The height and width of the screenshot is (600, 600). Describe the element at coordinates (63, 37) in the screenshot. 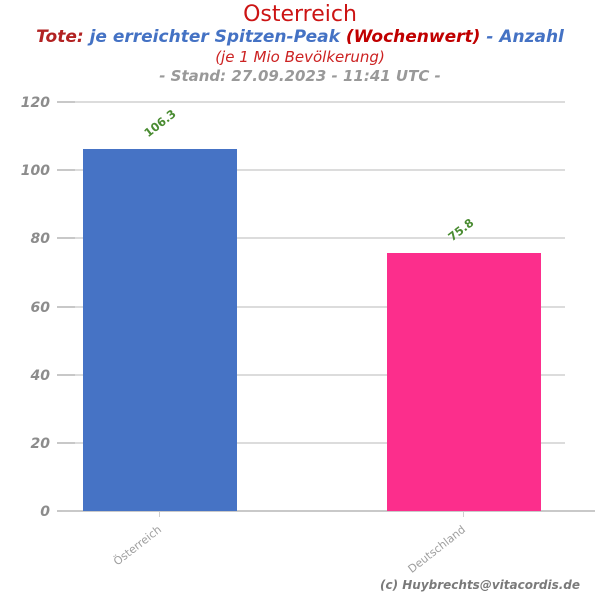

I see `subtitle-part: Tote:` at that location.